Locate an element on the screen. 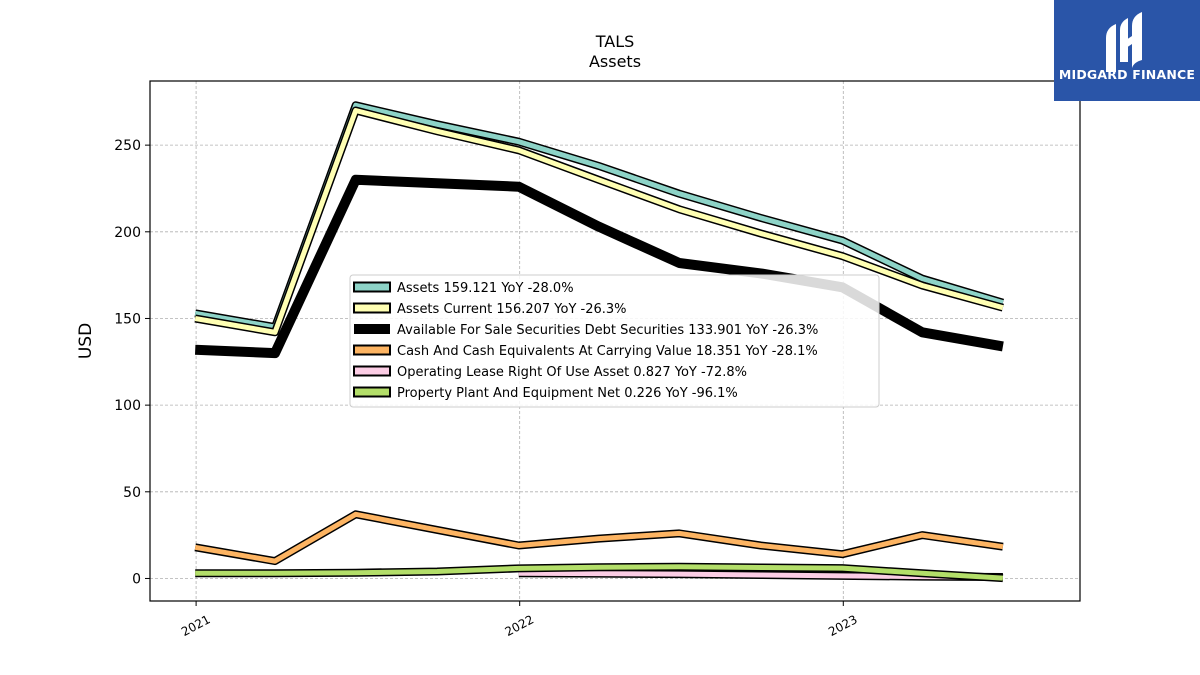  y-tick-label: 150 is located at coordinates (127, 319).